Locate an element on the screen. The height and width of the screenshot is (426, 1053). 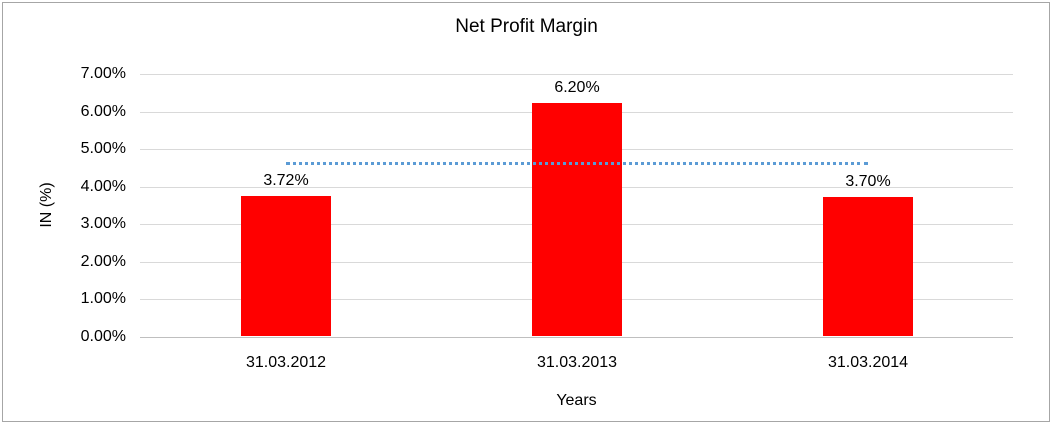
y-tick-label: 3.00% is located at coordinates (103, 223).